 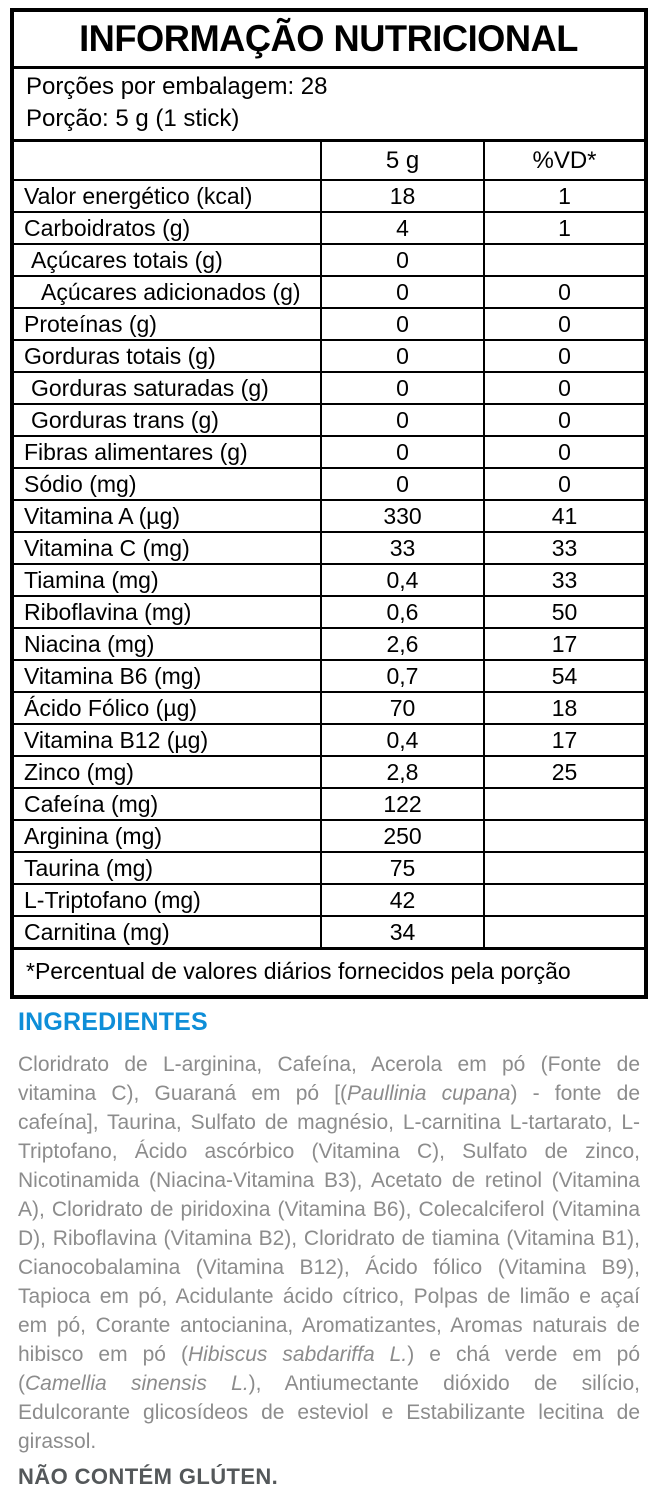 I want to click on table-row: Vitamina C (mg) 33 33, so click(x=329, y=547).